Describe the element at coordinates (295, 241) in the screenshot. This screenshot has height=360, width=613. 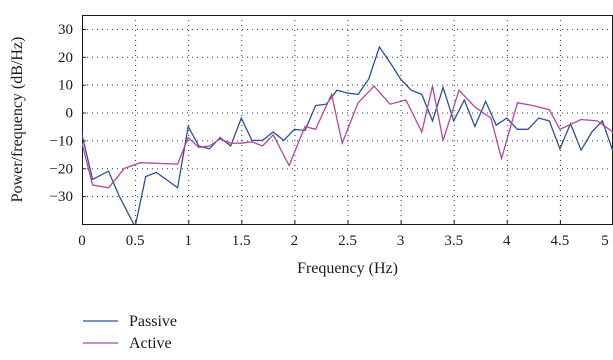
I see `x-tick-label: 2` at that location.